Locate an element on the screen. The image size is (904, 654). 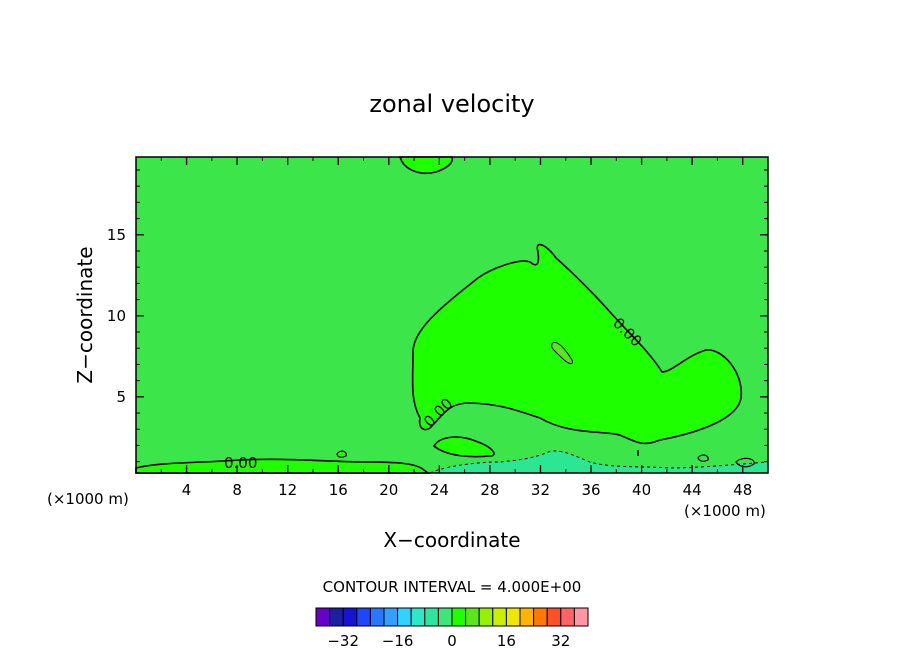
x-unit-label-left: (×1000 m) is located at coordinates (88, 499).